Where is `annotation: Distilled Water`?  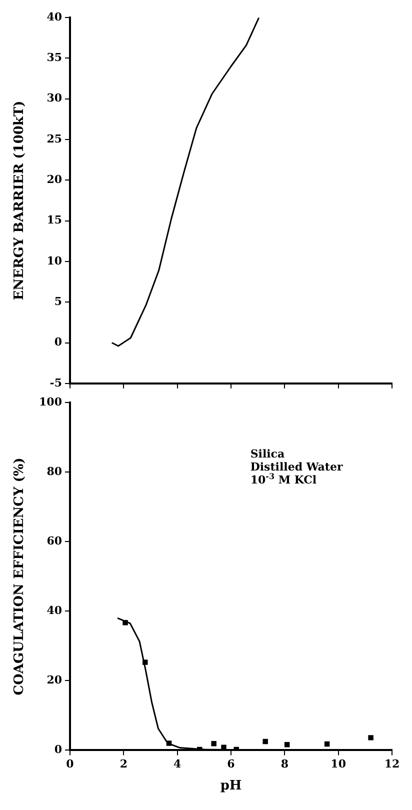 annotation: Distilled Water is located at coordinates (296, 467).